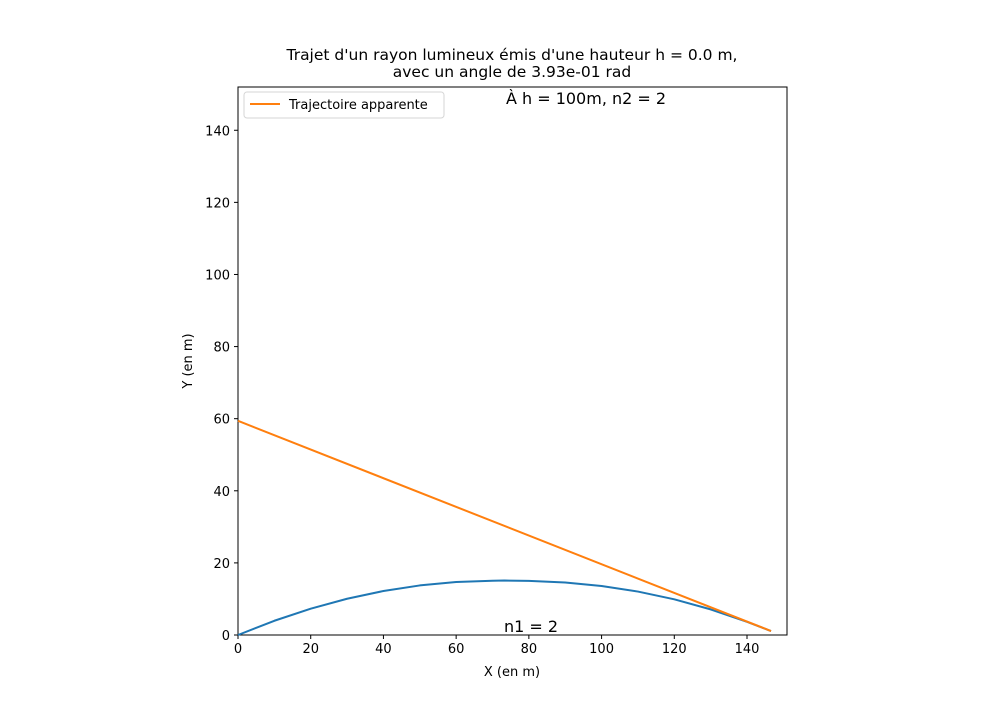 This screenshot has height=714, width=1000. What do you see at coordinates (512, 672) in the screenshot?
I see `x-axis-label: X (en m)` at bounding box center [512, 672].